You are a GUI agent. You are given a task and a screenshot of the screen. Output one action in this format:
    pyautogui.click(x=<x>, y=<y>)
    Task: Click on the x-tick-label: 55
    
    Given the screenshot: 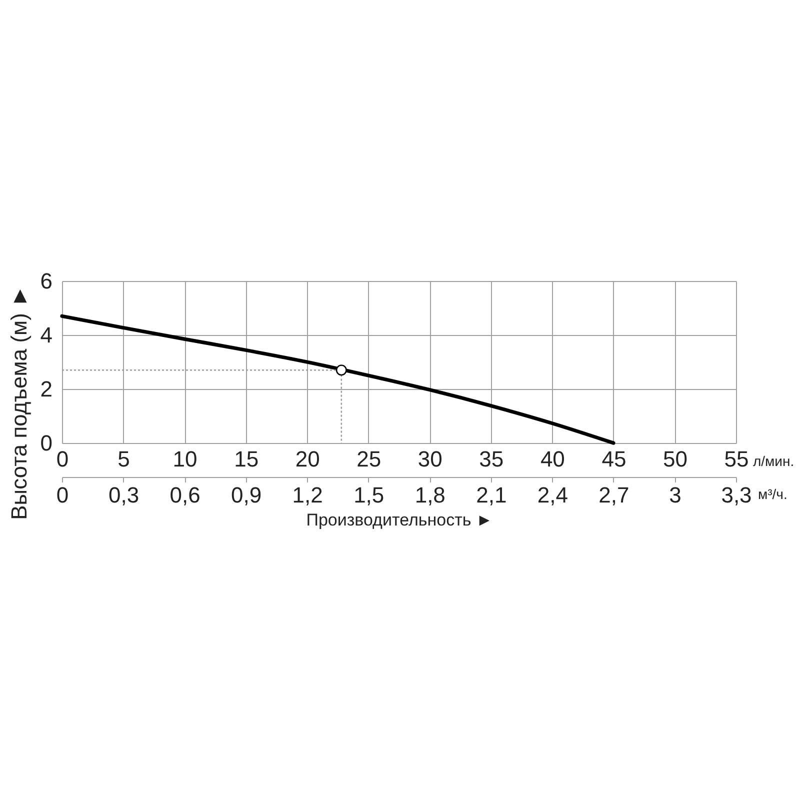 What is the action you would take?
    pyautogui.click(x=736, y=459)
    